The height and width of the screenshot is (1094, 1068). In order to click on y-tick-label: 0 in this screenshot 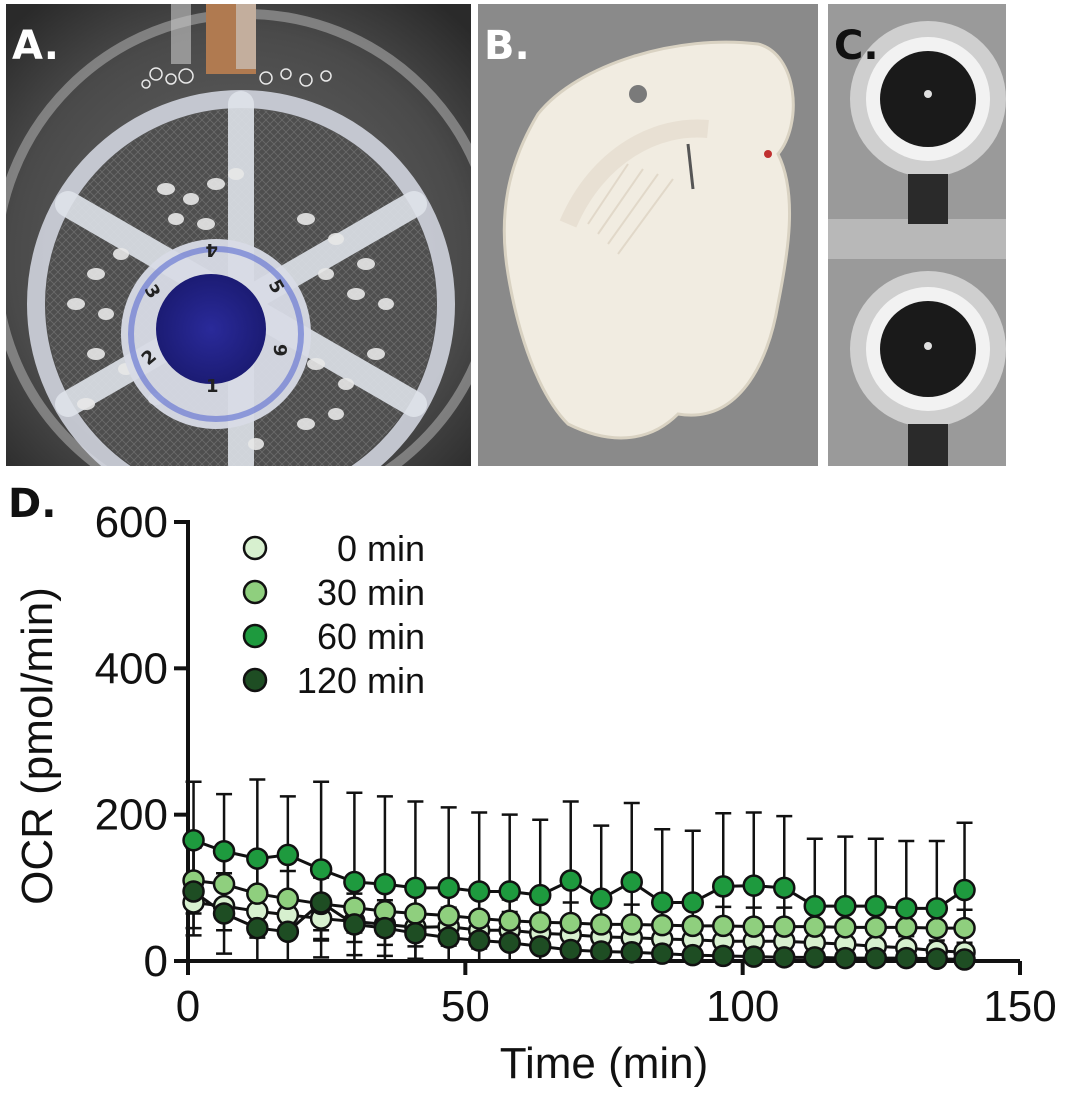, I will do `click(156, 961)`.